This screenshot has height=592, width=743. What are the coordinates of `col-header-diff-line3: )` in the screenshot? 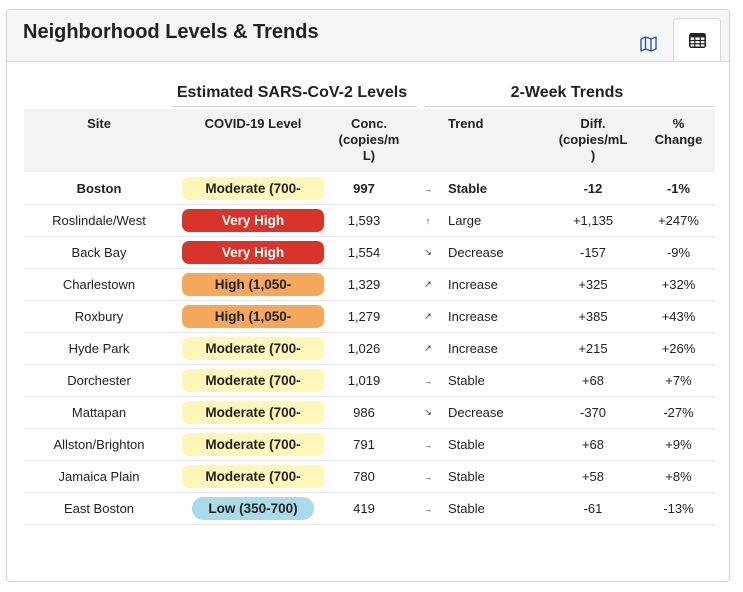 It's located at (593, 155).